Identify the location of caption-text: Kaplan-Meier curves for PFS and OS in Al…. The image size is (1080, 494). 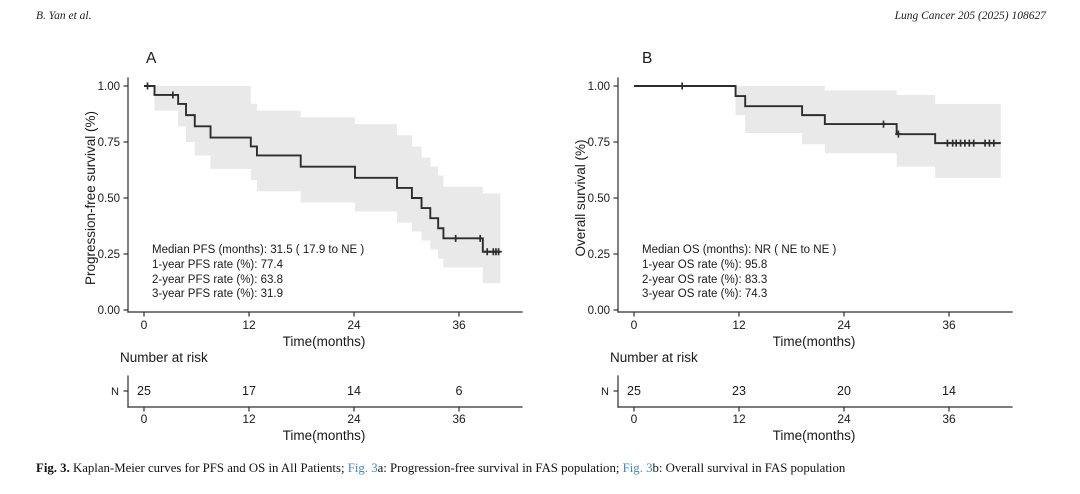
(208, 468).